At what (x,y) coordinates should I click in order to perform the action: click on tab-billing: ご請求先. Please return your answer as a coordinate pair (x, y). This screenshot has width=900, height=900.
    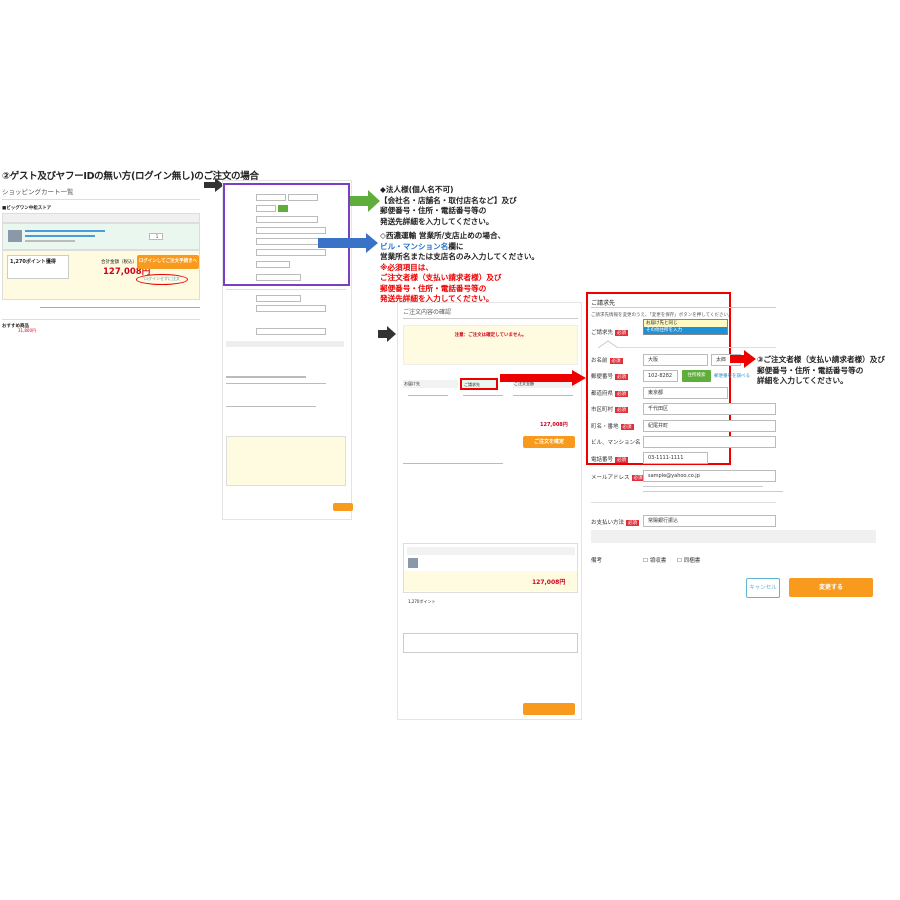
    Looking at the image, I should click on (479, 384).